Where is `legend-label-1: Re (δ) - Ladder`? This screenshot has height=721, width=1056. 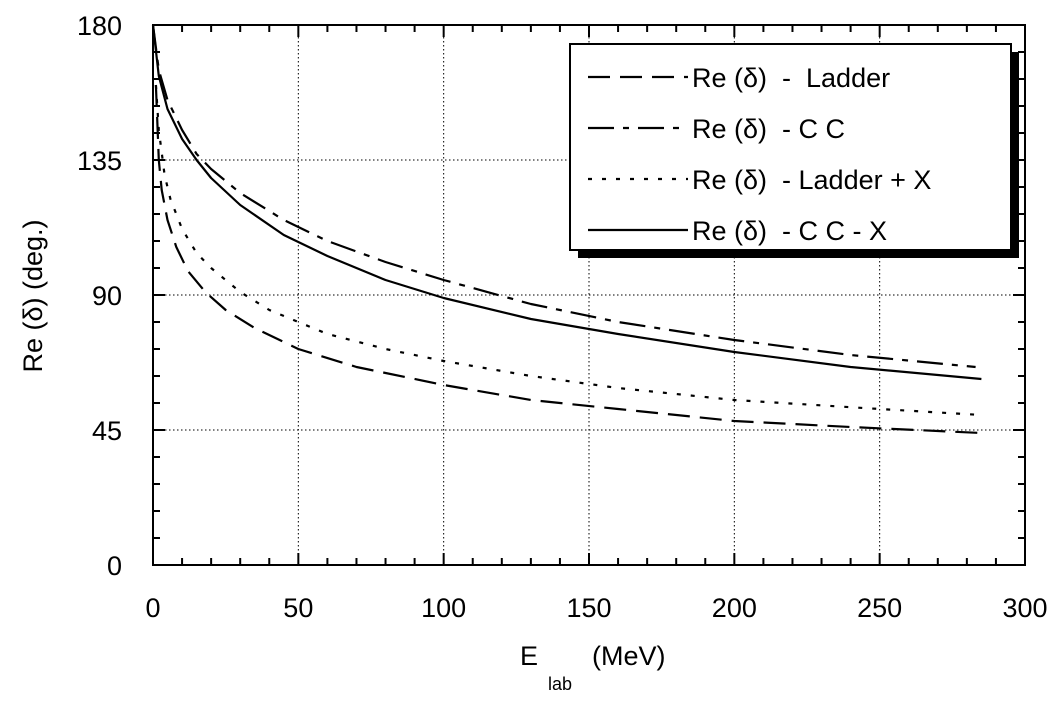
legend-label-1: Re (δ) - Ladder is located at coordinates (791, 78).